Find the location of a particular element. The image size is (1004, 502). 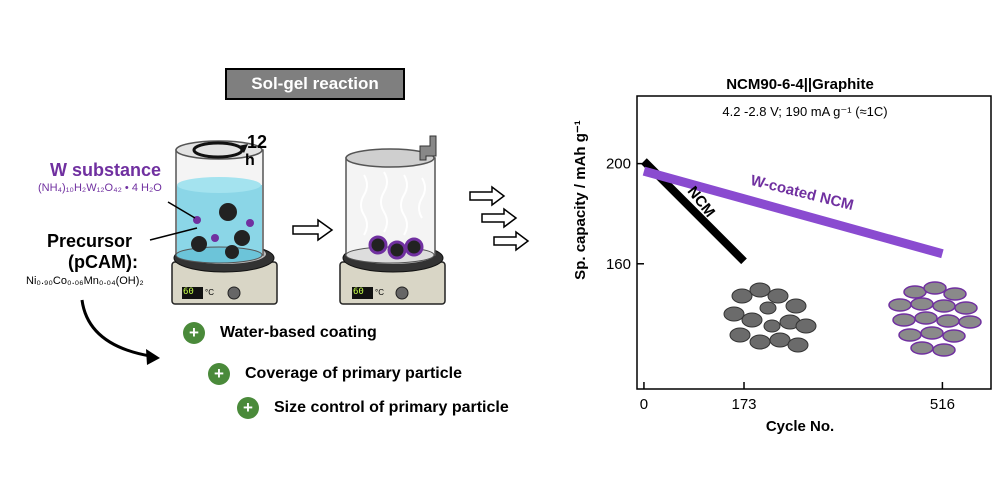

temperature-unit-2: °C is located at coordinates (379, 292).